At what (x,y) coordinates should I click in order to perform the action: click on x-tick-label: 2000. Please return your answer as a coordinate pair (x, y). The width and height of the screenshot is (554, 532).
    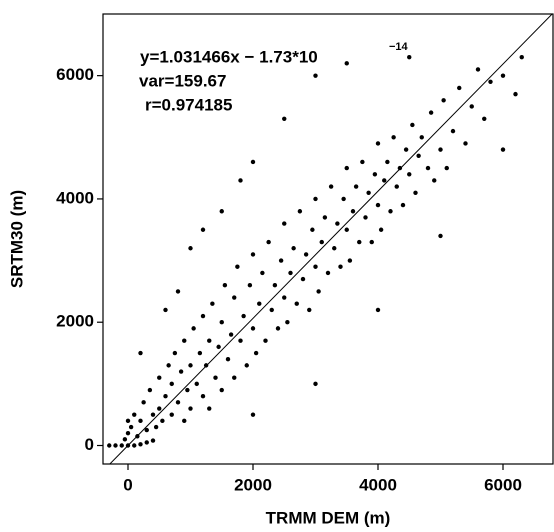
    Looking at the image, I should click on (253, 484).